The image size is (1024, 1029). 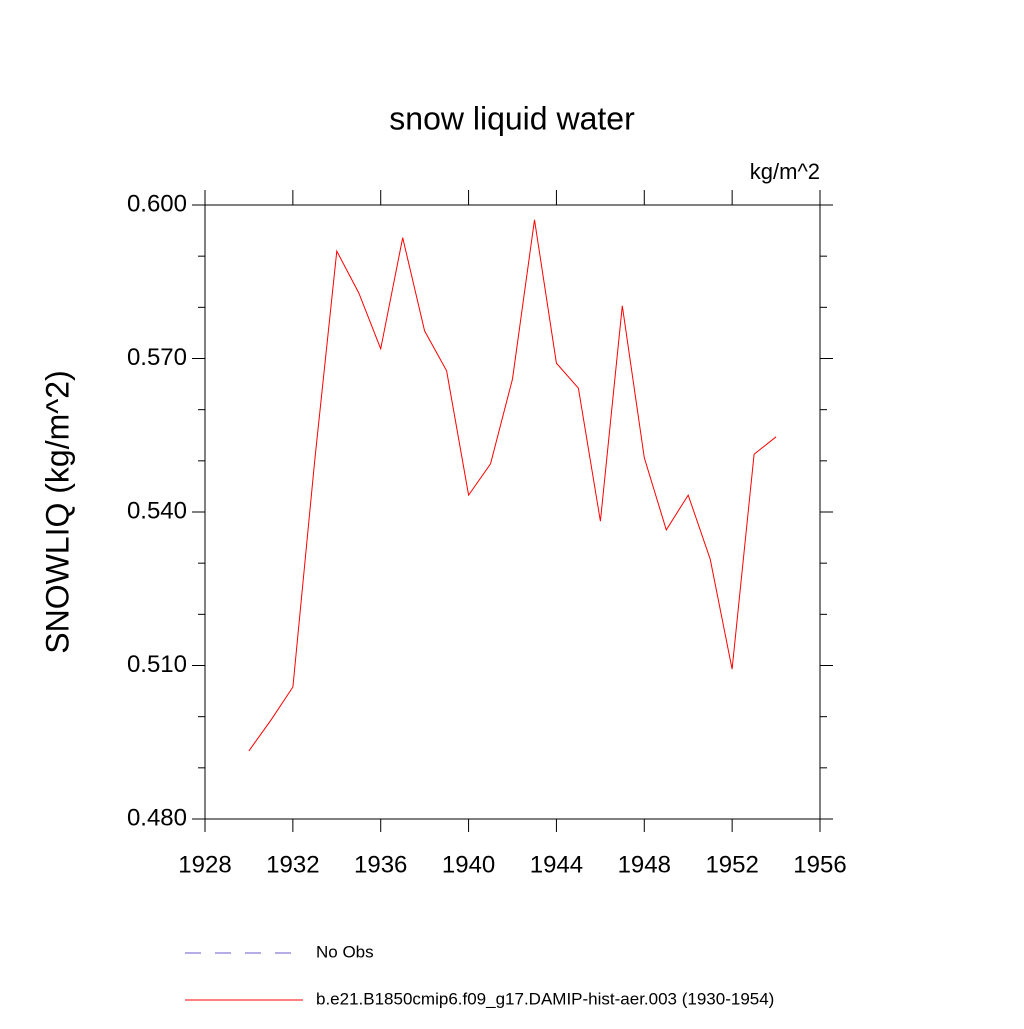 What do you see at coordinates (785, 171) in the screenshot?
I see `units-label: kg/m^2` at bounding box center [785, 171].